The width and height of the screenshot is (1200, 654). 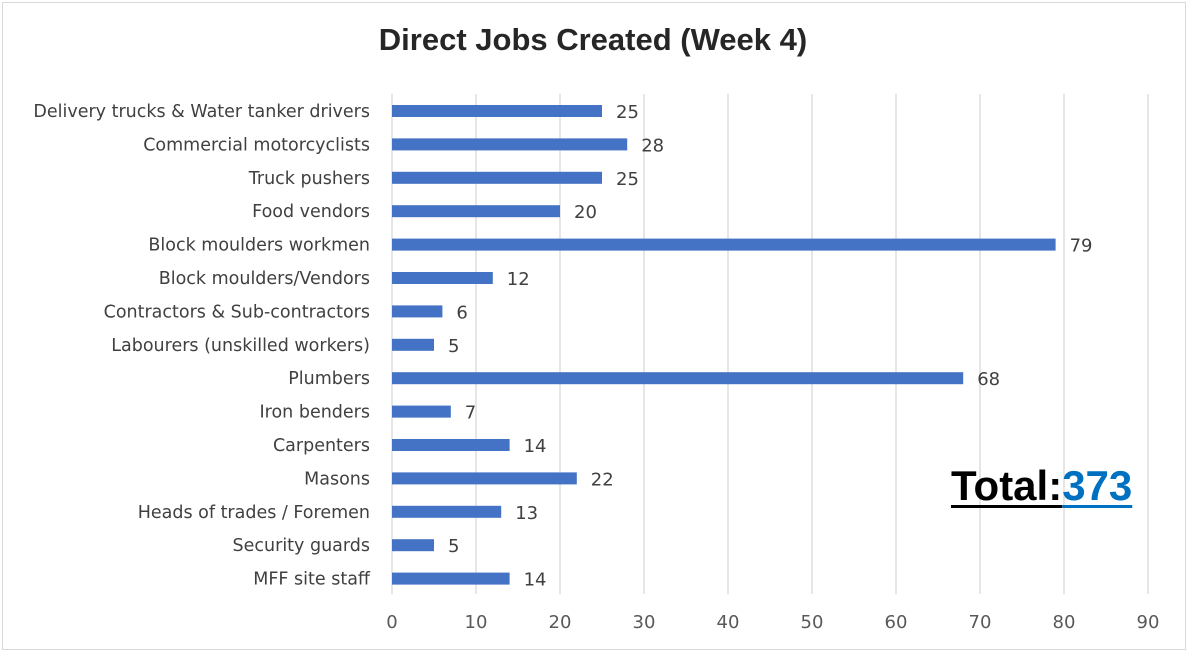 What do you see at coordinates (1081, 246) in the screenshot?
I see `data-label: 79` at bounding box center [1081, 246].